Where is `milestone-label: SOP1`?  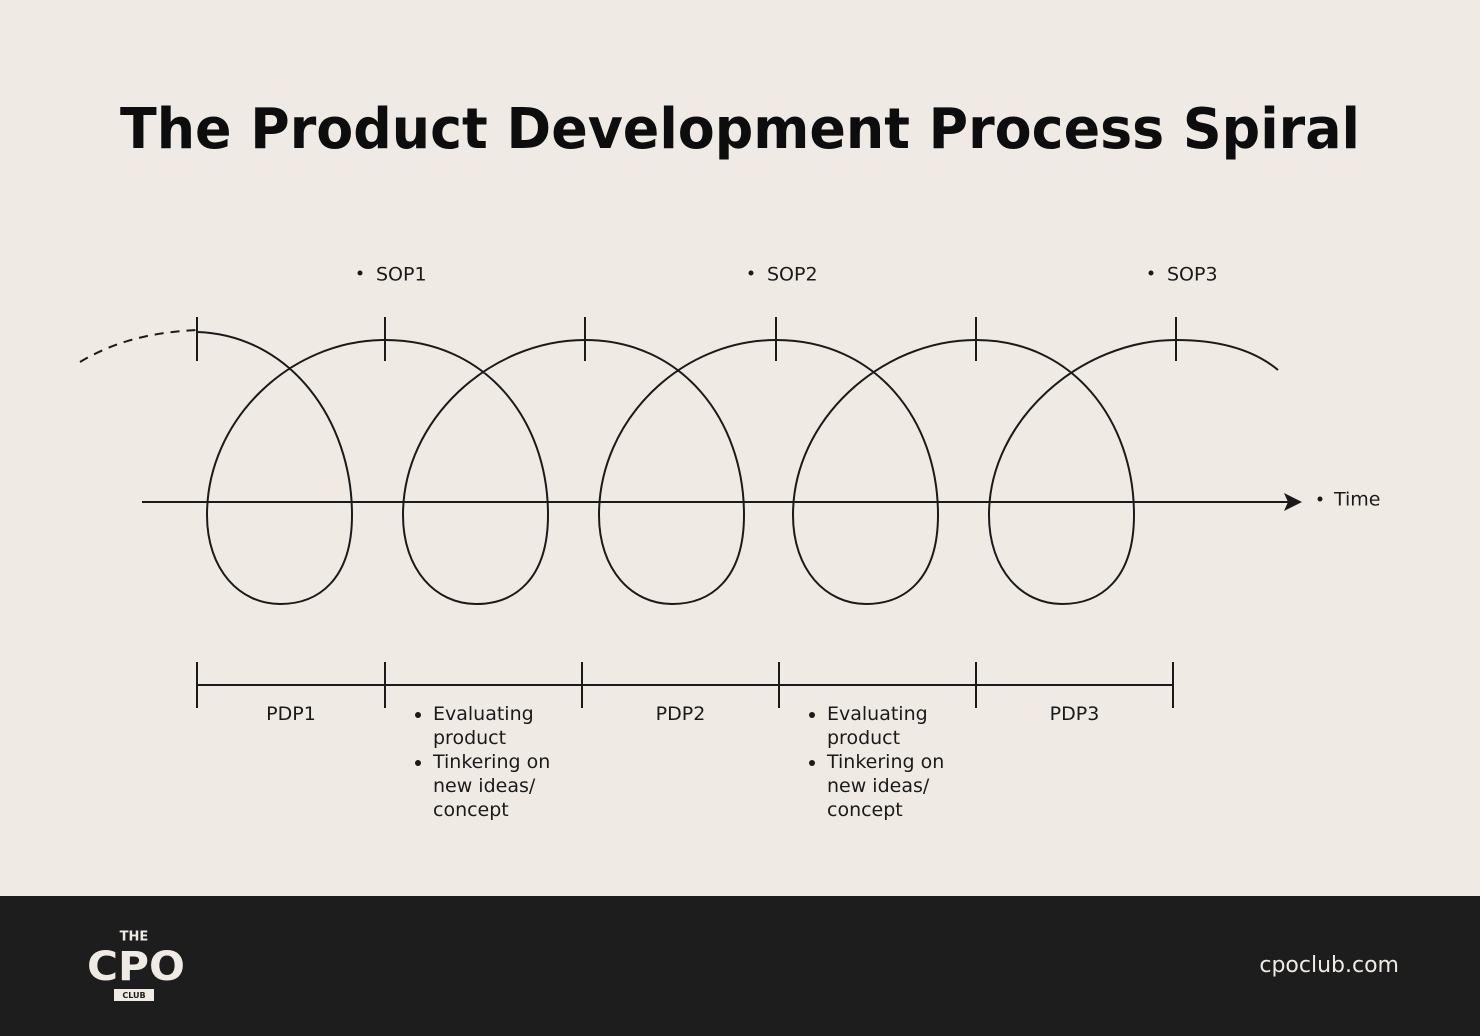 milestone-label: SOP1 is located at coordinates (401, 275).